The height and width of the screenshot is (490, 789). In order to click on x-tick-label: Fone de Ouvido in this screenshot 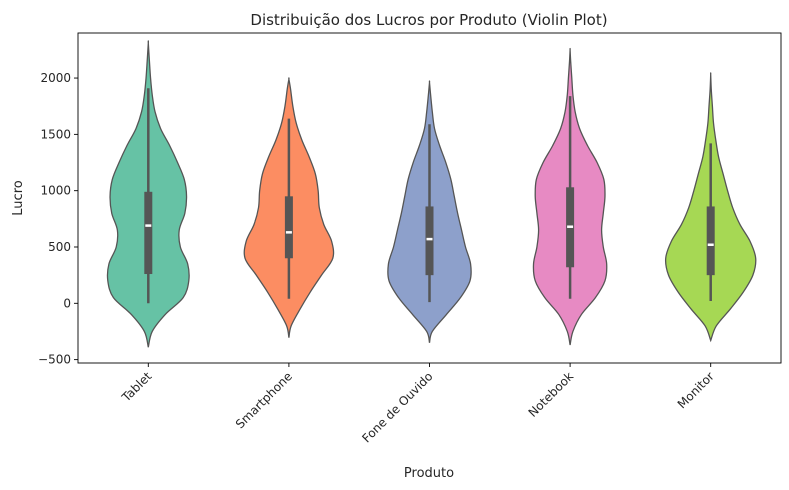, I will do `click(397, 407)`.